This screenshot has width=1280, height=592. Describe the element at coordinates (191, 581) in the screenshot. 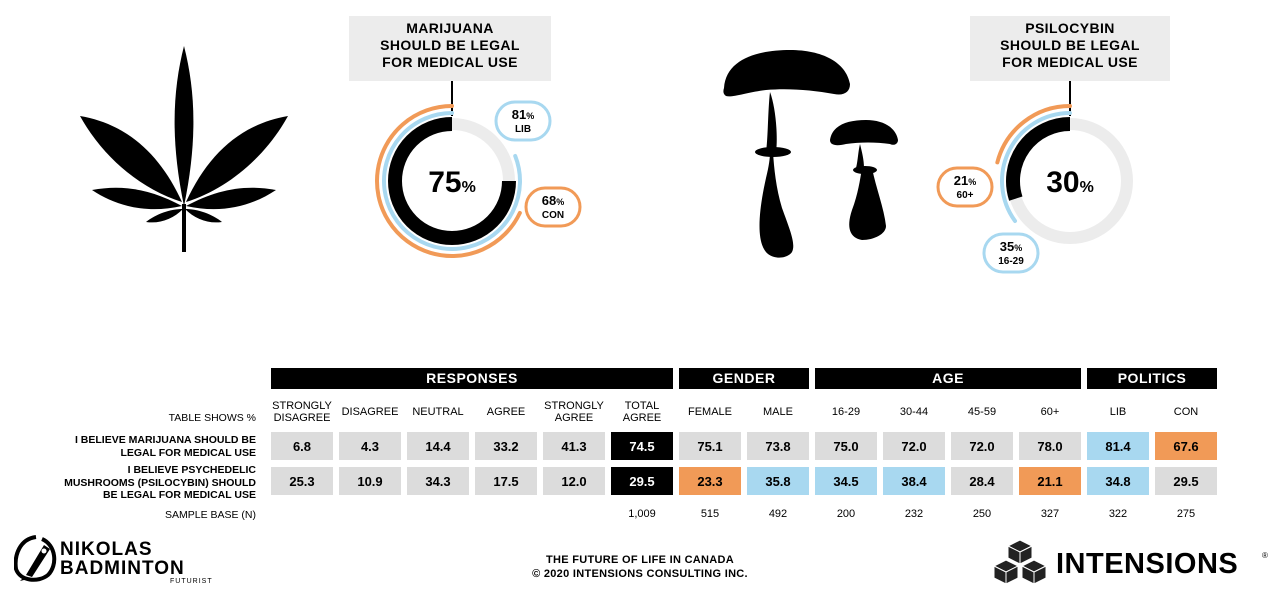

I see `futurist-label: FUTURIST` at that location.